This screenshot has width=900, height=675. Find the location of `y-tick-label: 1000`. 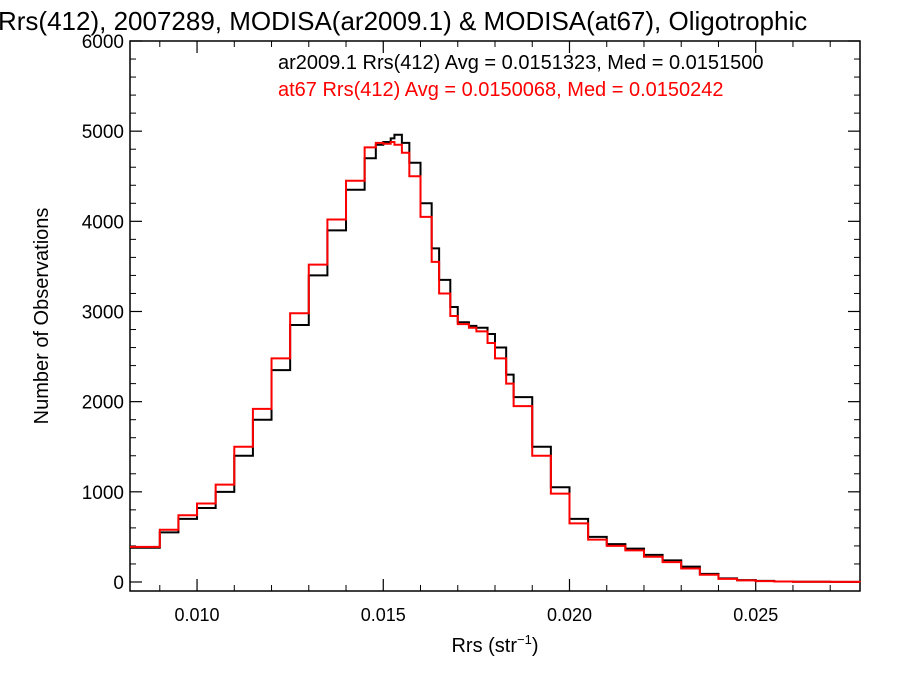

y-tick-label: 1000 is located at coordinates (103, 493).